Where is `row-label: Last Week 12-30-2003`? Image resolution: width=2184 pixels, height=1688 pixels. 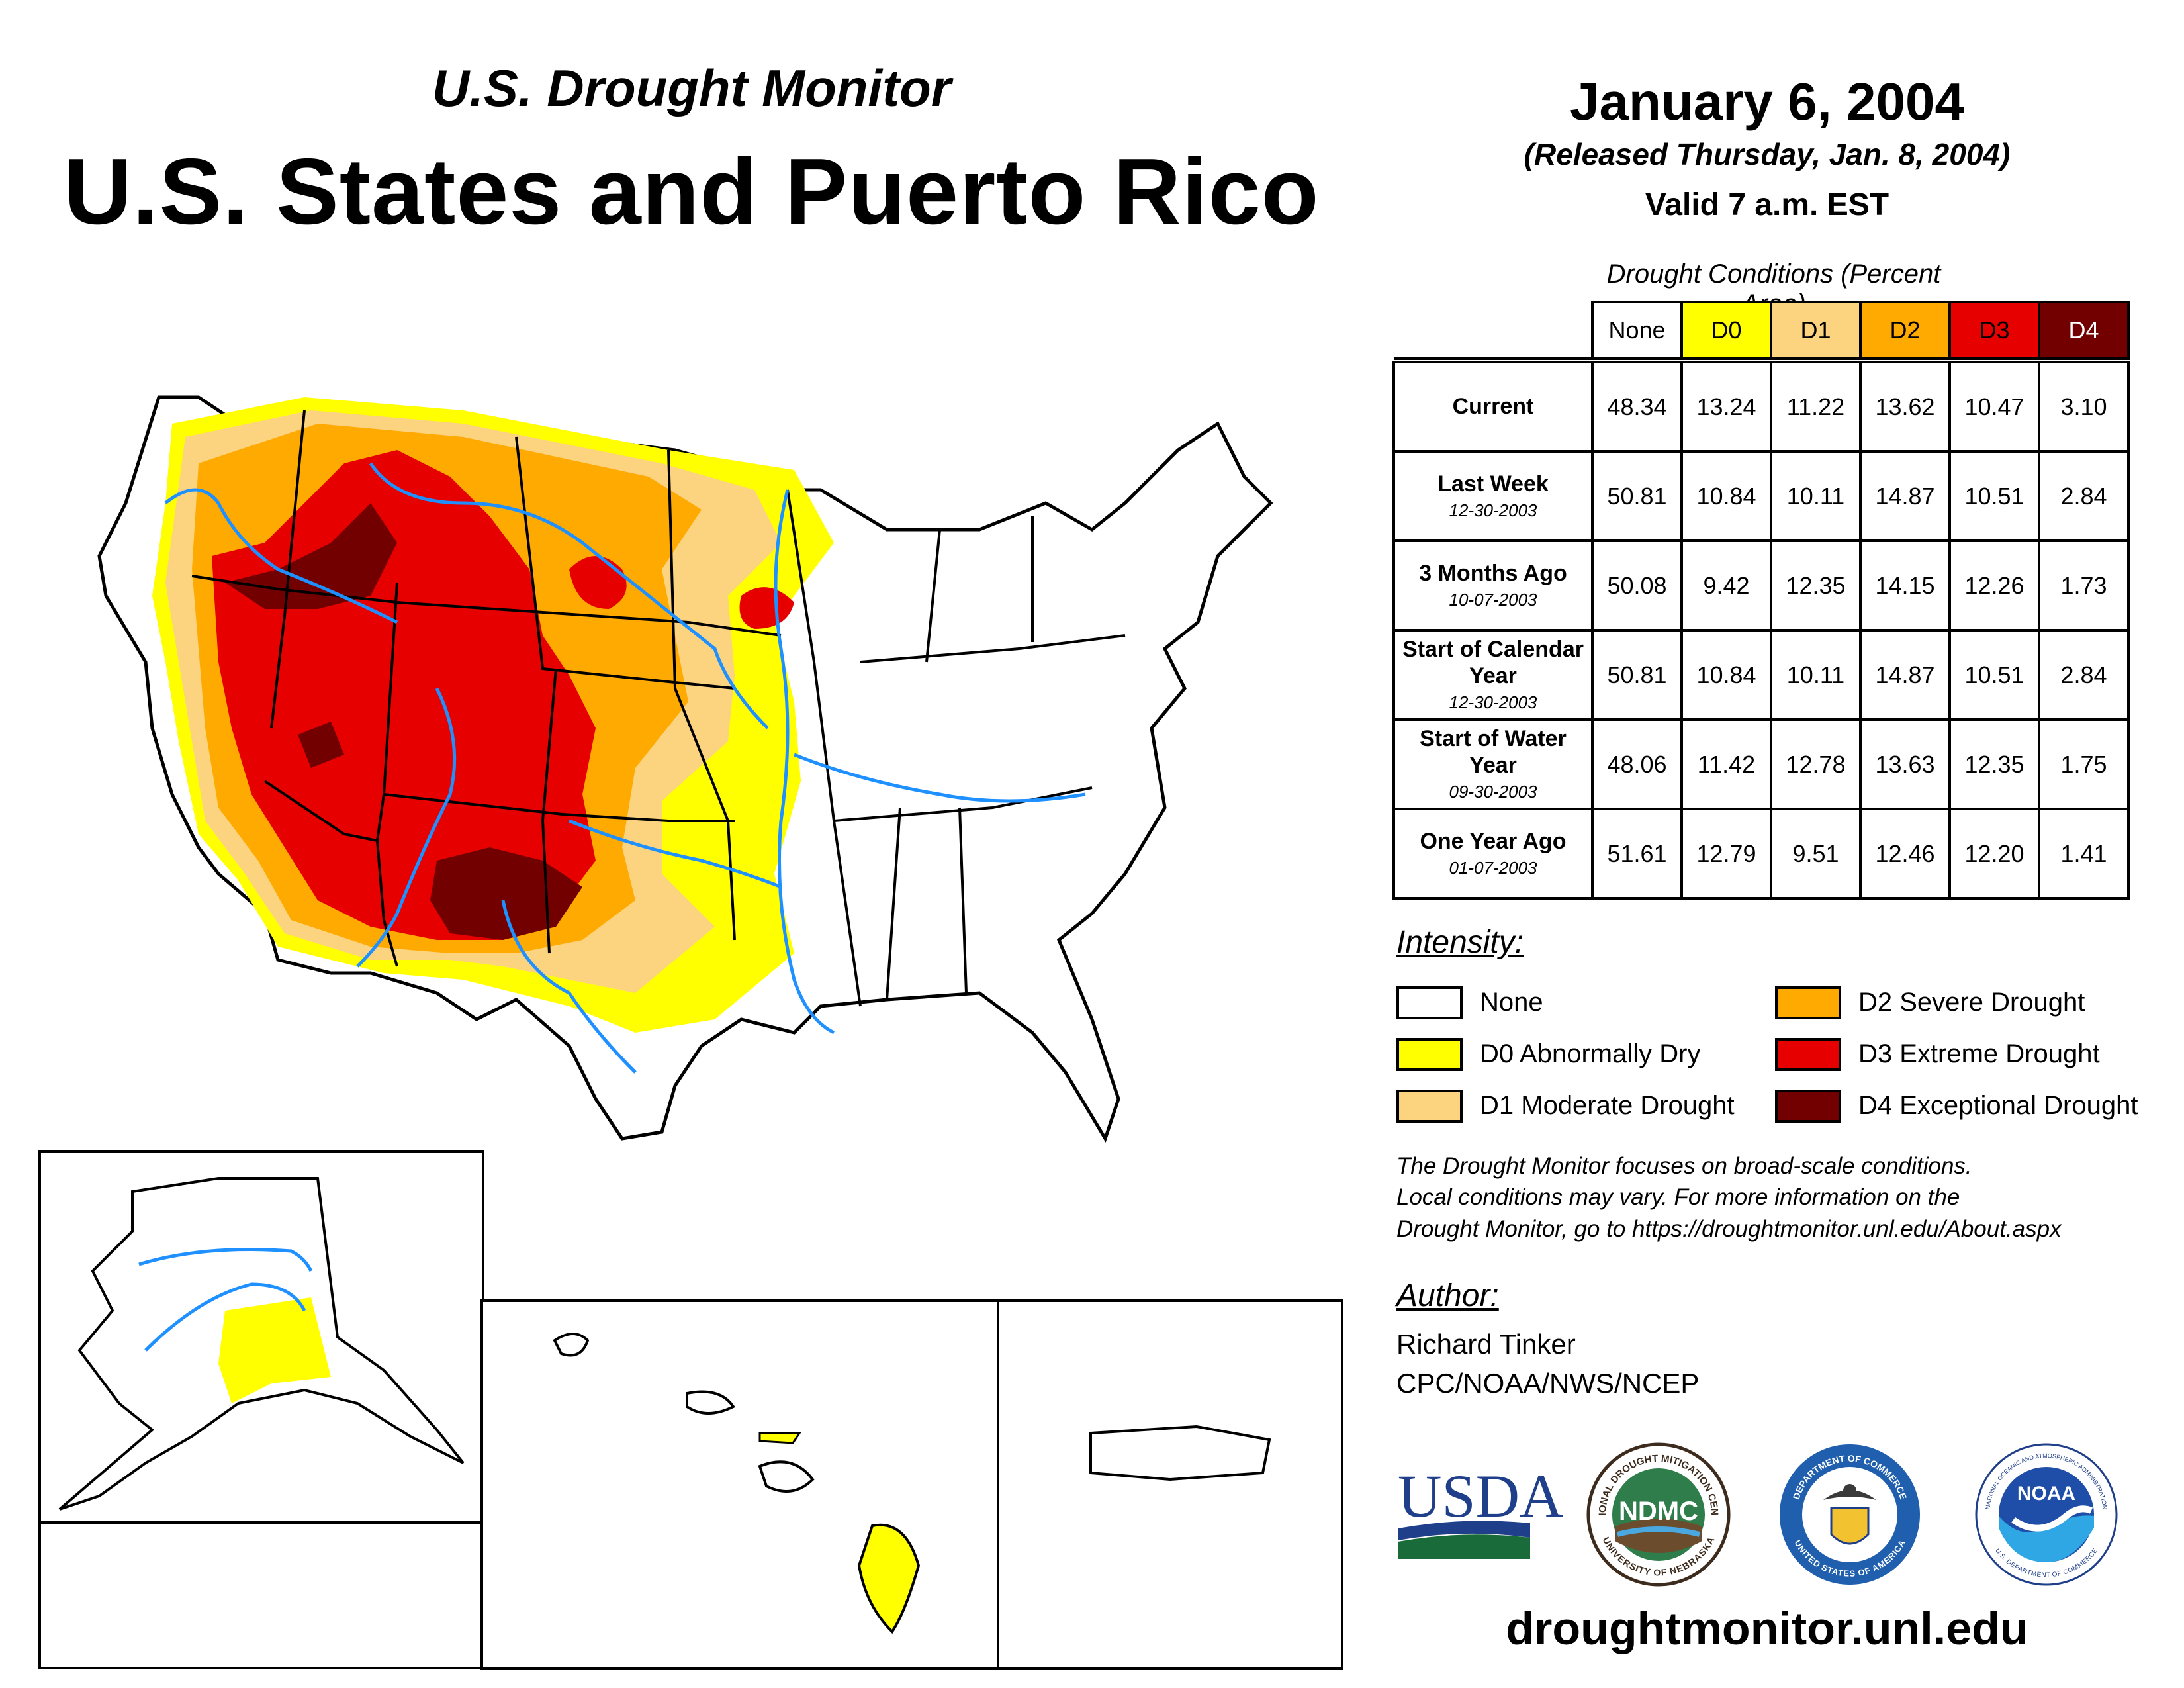 row-label: Last Week 12-30-2003 is located at coordinates (1493, 496).